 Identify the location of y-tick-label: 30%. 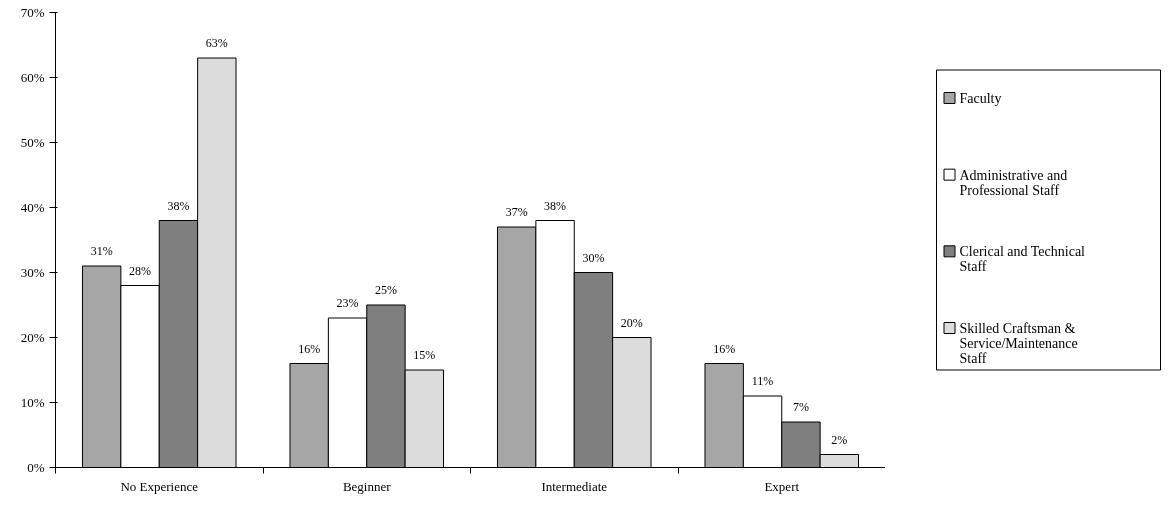
(32, 272).